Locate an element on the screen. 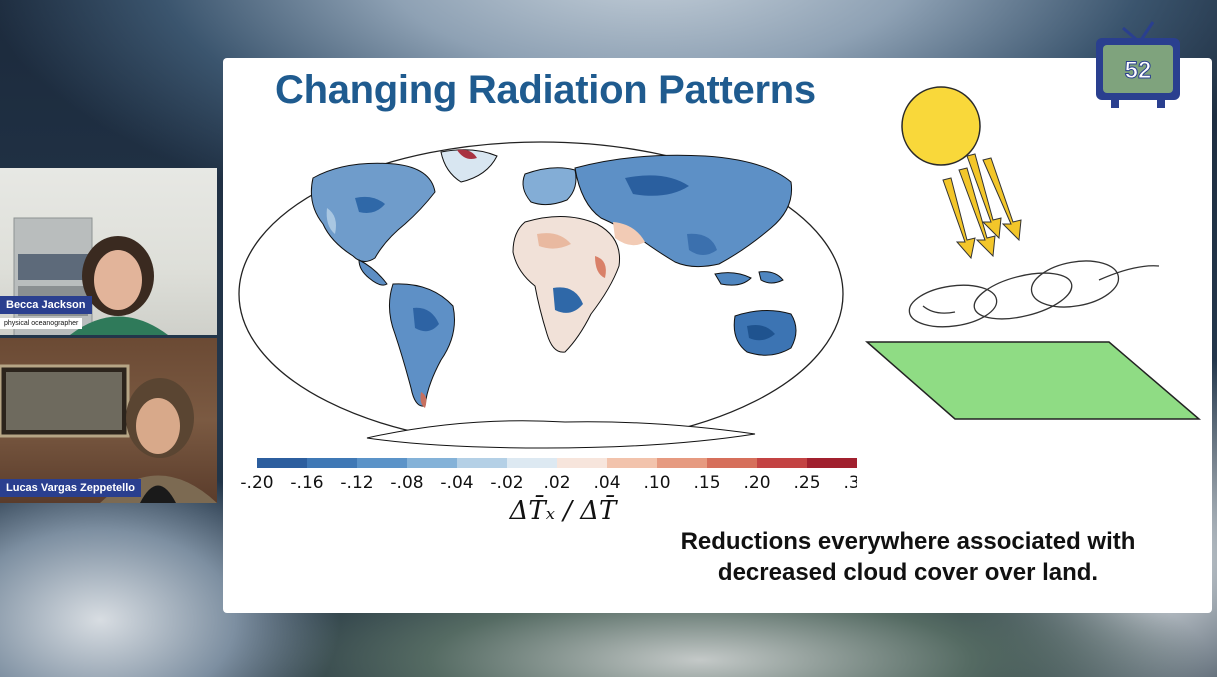 The height and width of the screenshot is (677, 1217). channel-tv-logo: 52 is located at coordinates (1138, 64).